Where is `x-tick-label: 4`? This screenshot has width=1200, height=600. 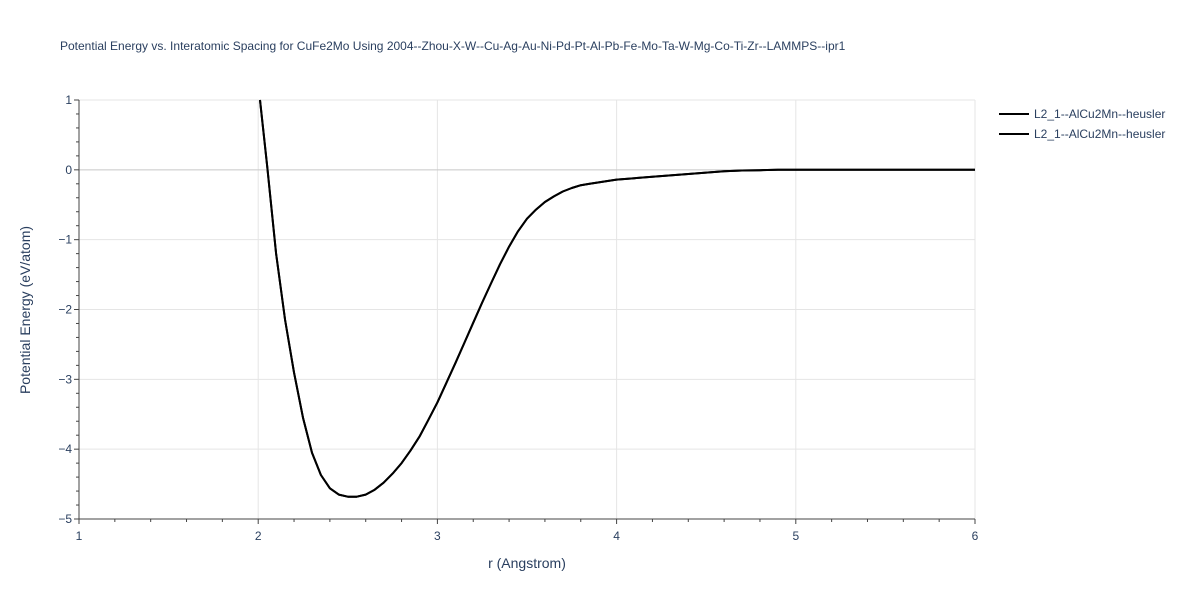 x-tick-label: 4 is located at coordinates (616, 536).